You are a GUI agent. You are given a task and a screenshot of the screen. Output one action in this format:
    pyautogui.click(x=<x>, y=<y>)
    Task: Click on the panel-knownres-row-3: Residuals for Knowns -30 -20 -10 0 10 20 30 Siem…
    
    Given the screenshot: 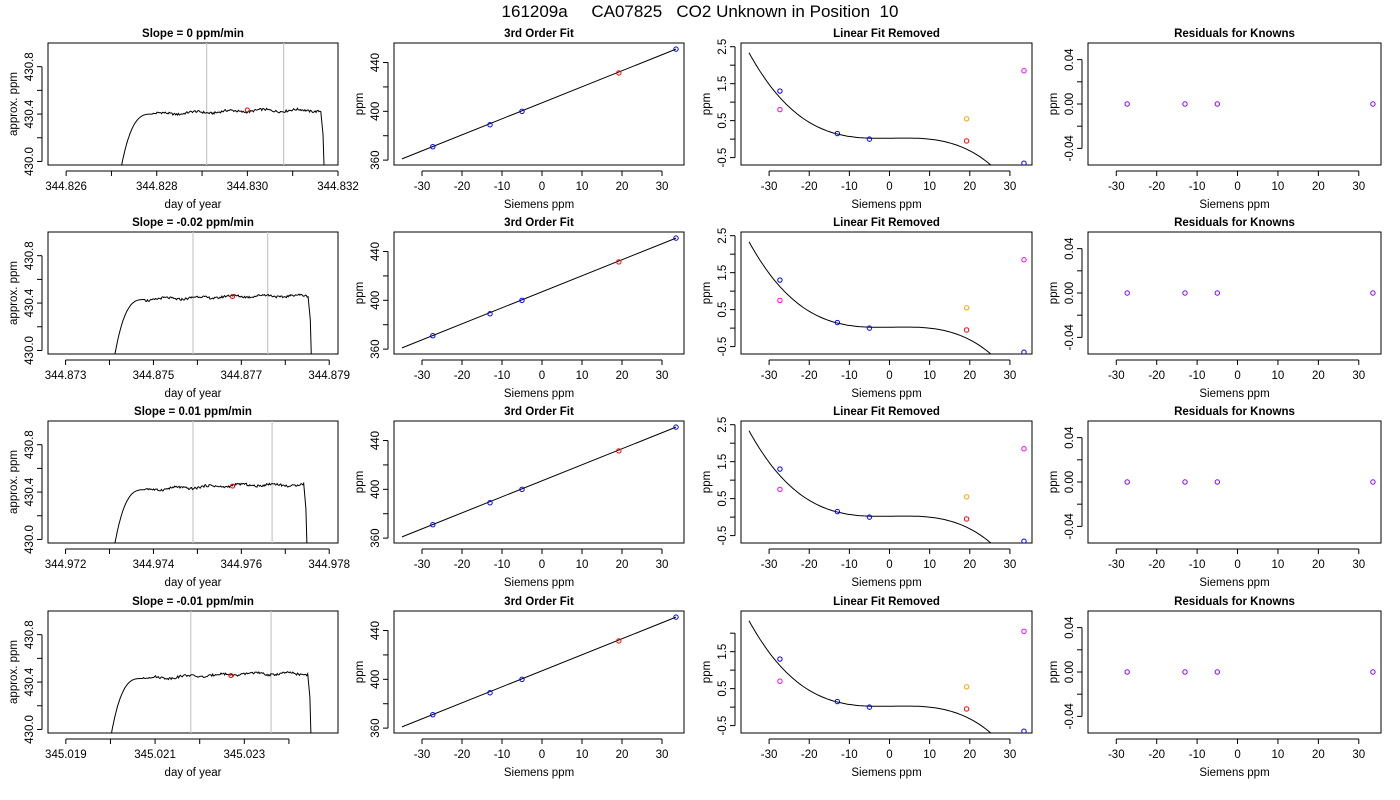 What is the action you would take?
    pyautogui.click(x=1215, y=497)
    